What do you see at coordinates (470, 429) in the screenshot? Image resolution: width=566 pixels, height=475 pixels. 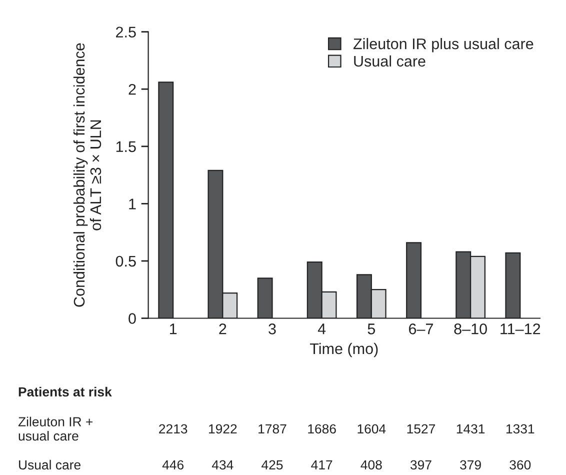 I see `text: 1431` at bounding box center [470, 429].